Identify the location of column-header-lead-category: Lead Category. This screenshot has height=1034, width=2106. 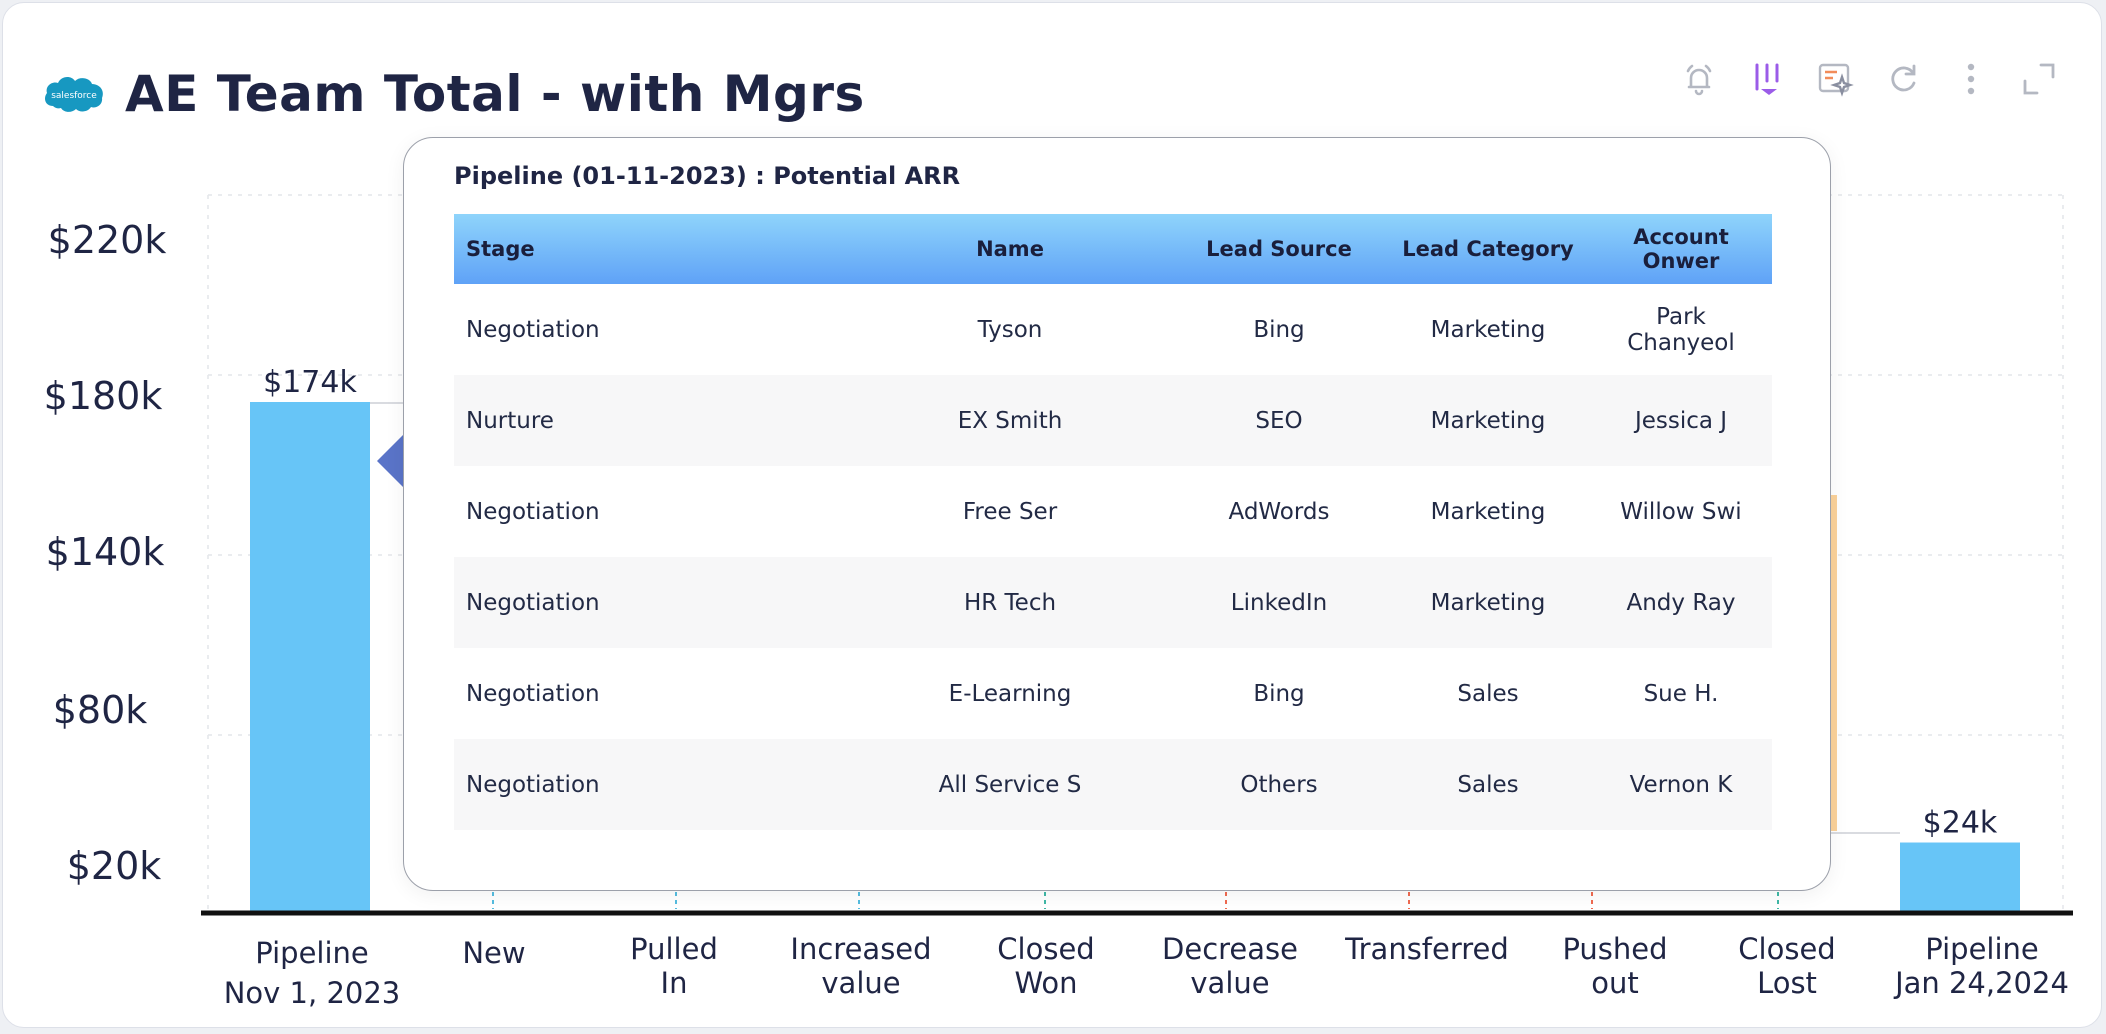
(1488, 249).